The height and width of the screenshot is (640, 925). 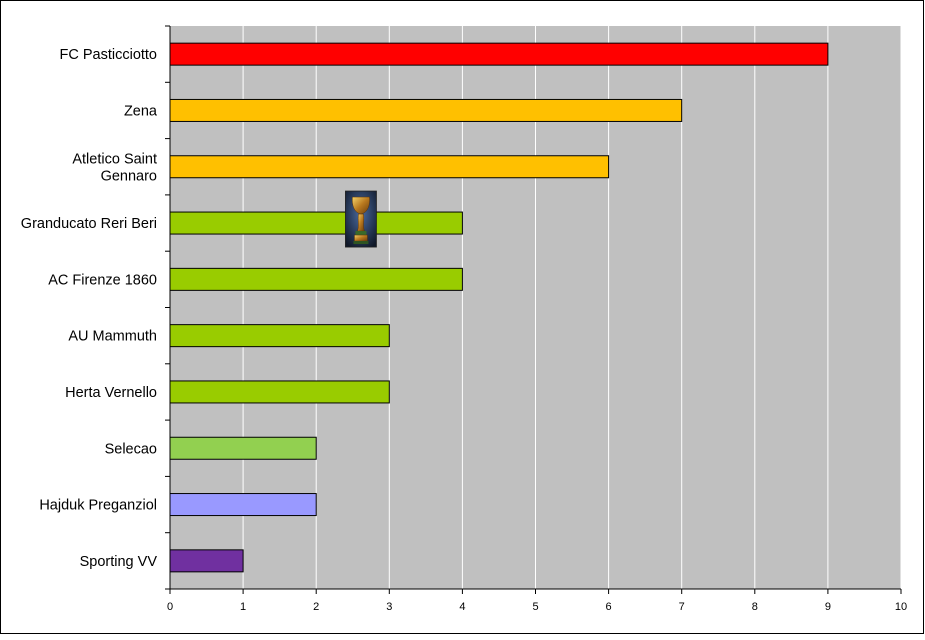 I want to click on bar-au-mammuth, so click(x=279, y=336).